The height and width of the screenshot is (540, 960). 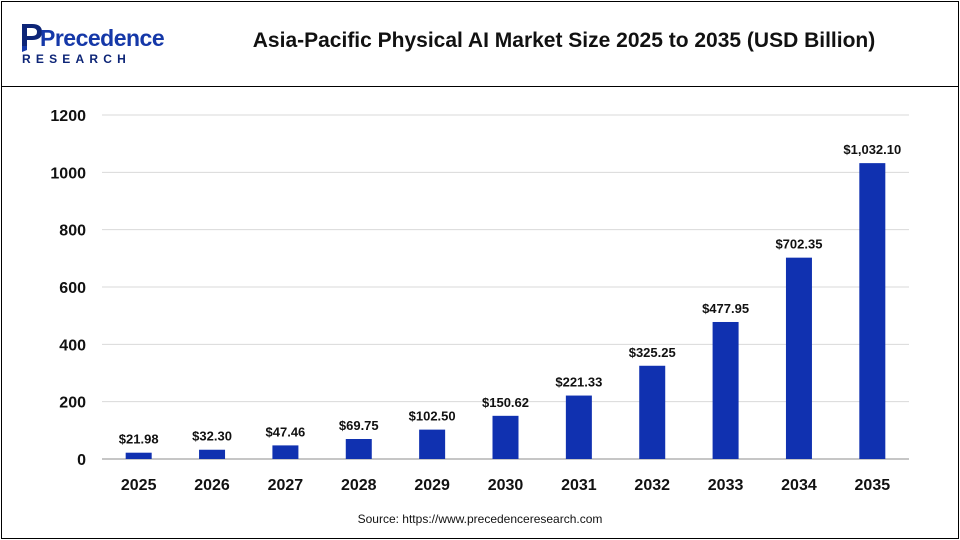 I want to click on logo-main-text: Precedence, so click(x=102, y=38).